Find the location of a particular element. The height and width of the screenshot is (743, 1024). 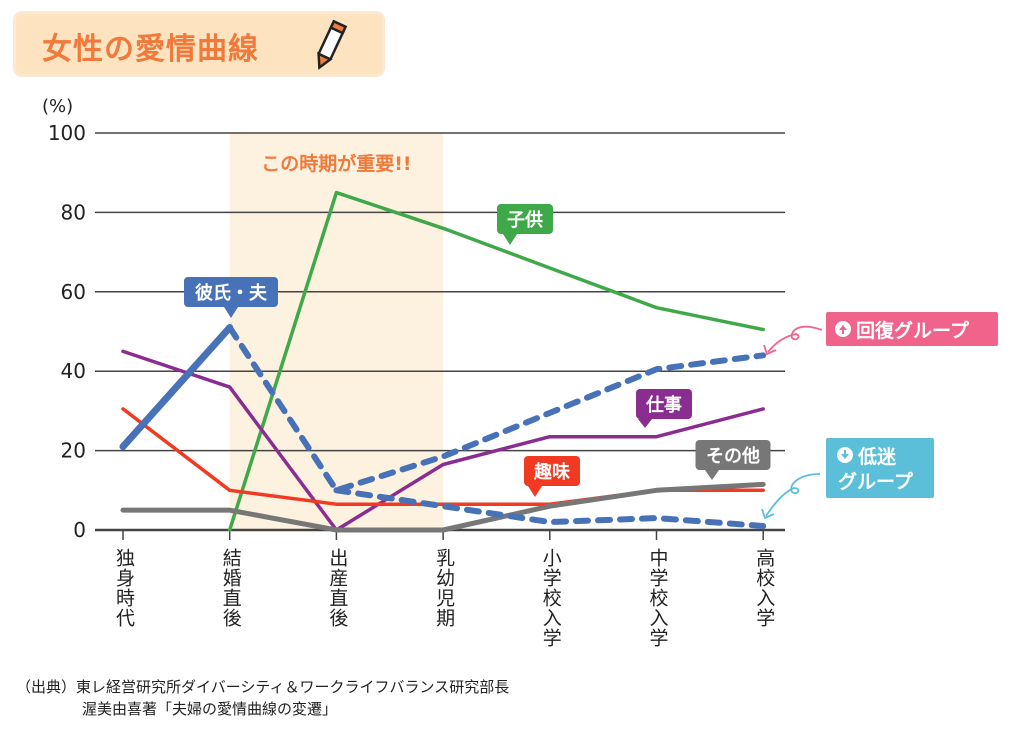

label-hobby-pointer is located at coordinates (535, 491).